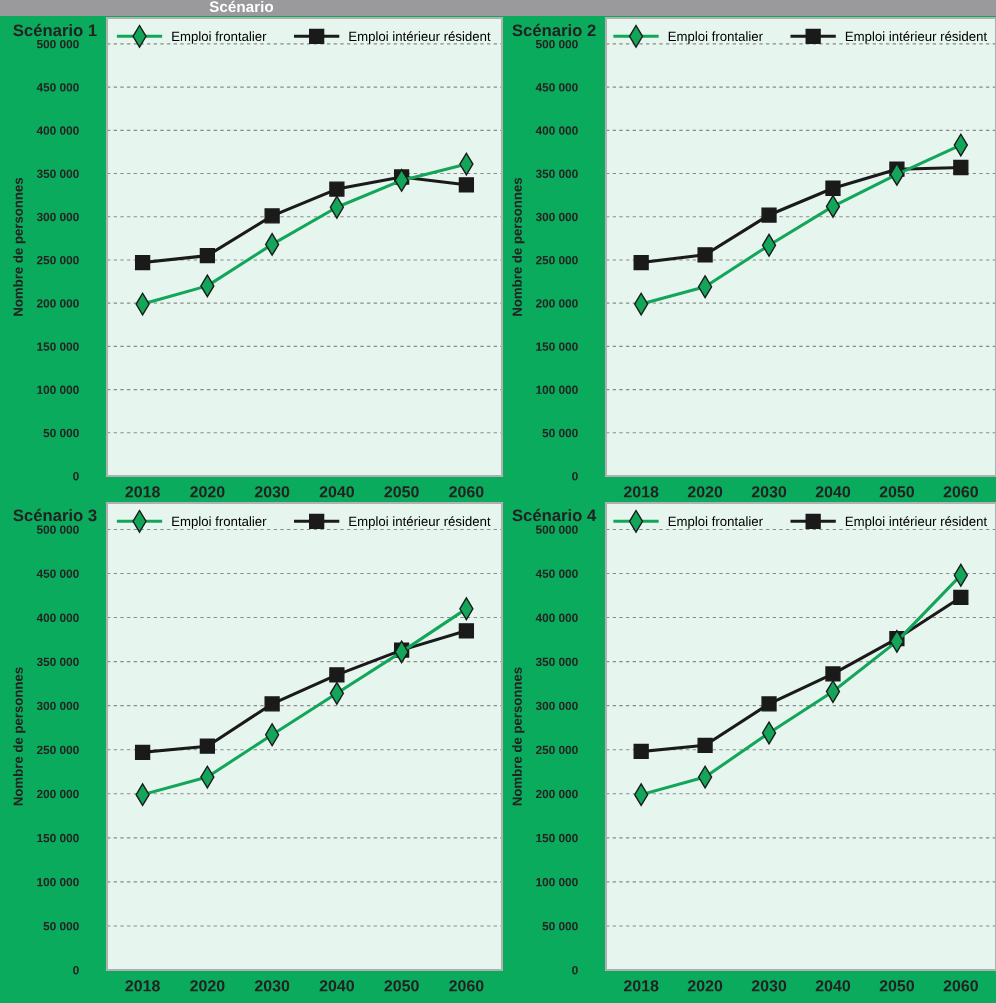  Describe the element at coordinates (554, 515) in the screenshot. I see `chart-title: Scénario 4` at that location.